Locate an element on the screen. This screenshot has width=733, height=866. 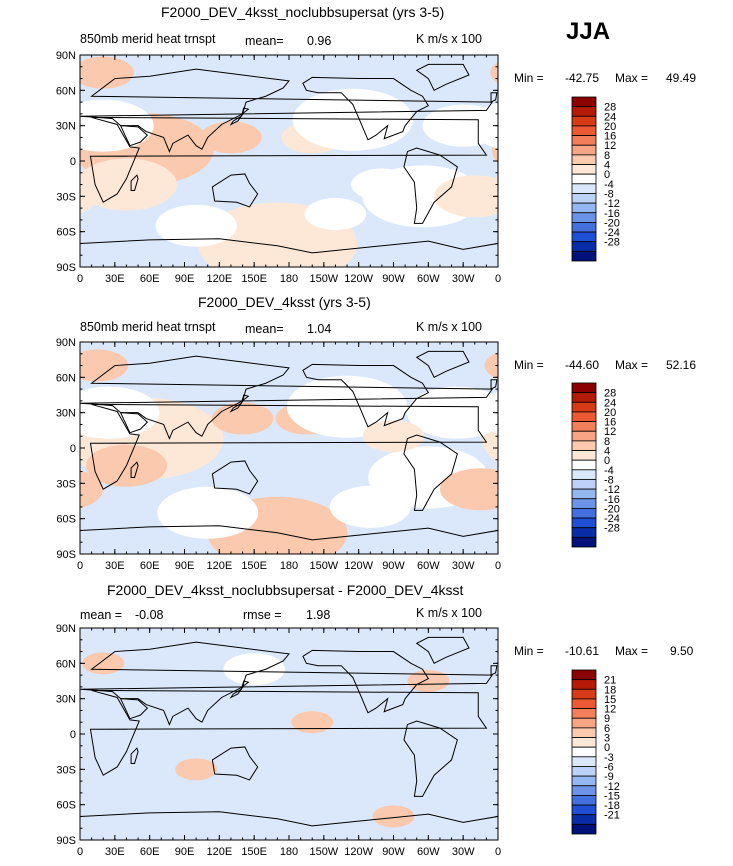
colorbar-label: 21 is located at coordinates (610, 681).